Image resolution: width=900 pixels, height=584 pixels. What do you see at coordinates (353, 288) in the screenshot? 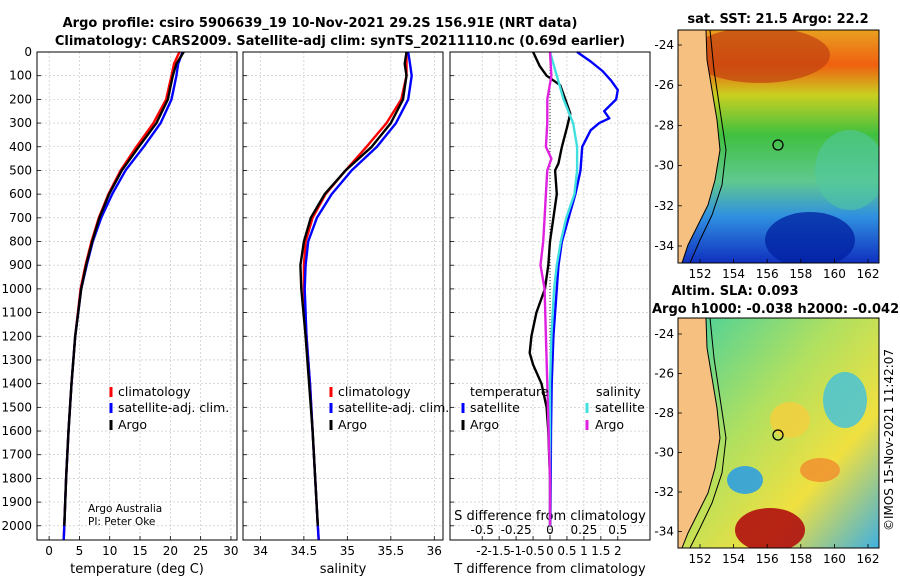
I see `series-line-argo` at bounding box center [353, 288].